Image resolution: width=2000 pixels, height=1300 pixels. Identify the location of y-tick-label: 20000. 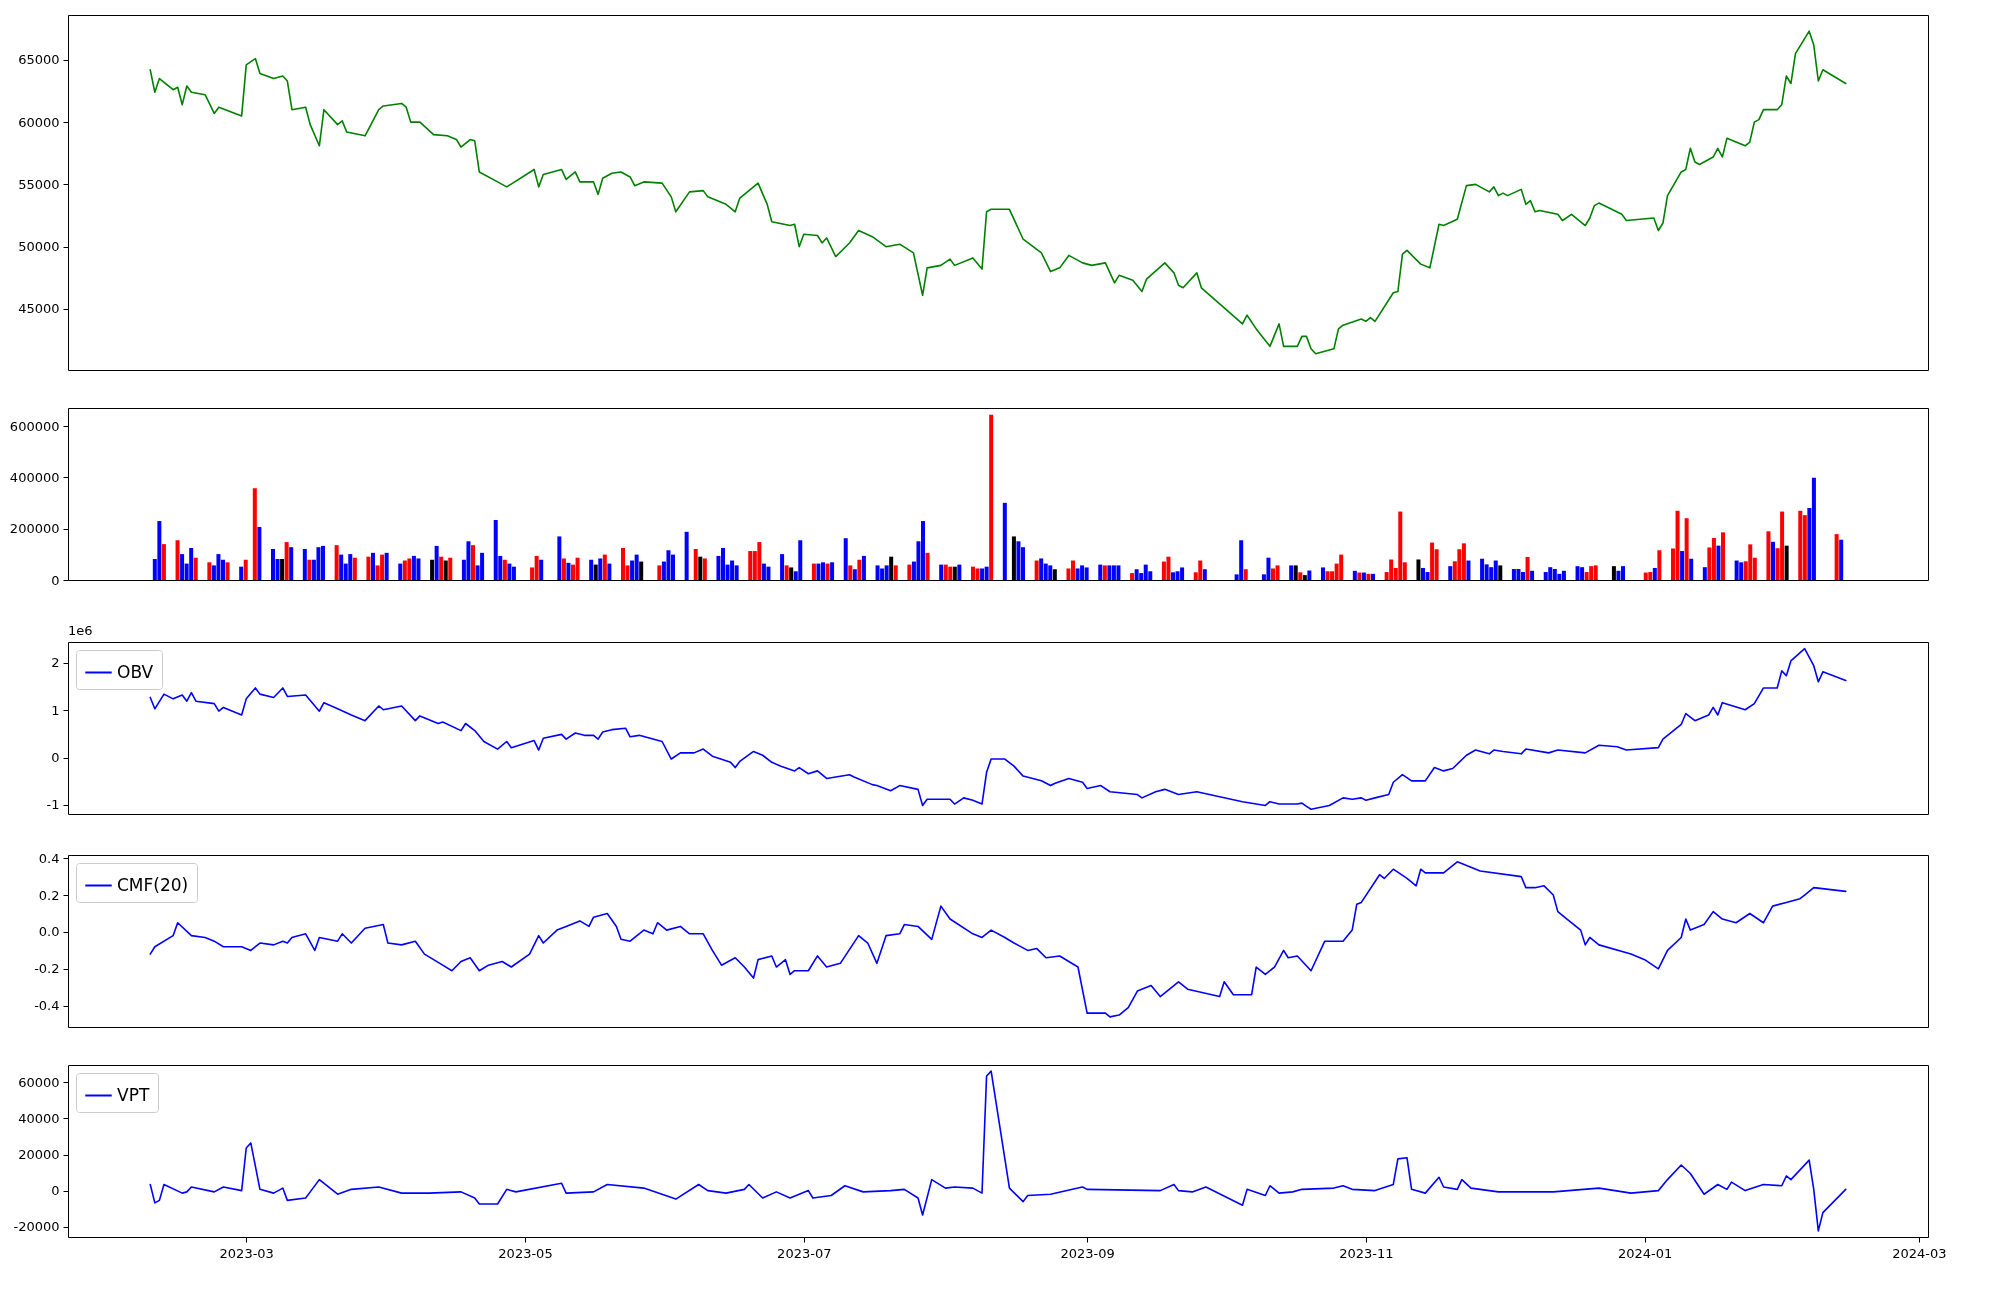
(39, 1155).